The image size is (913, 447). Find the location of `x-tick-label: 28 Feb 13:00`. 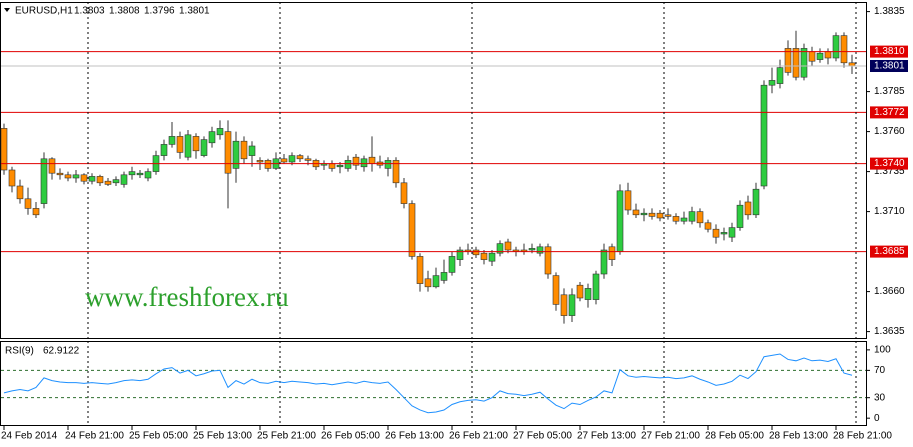

x-tick-label: 28 Feb 13:00 is located at coordinates (798, 436).